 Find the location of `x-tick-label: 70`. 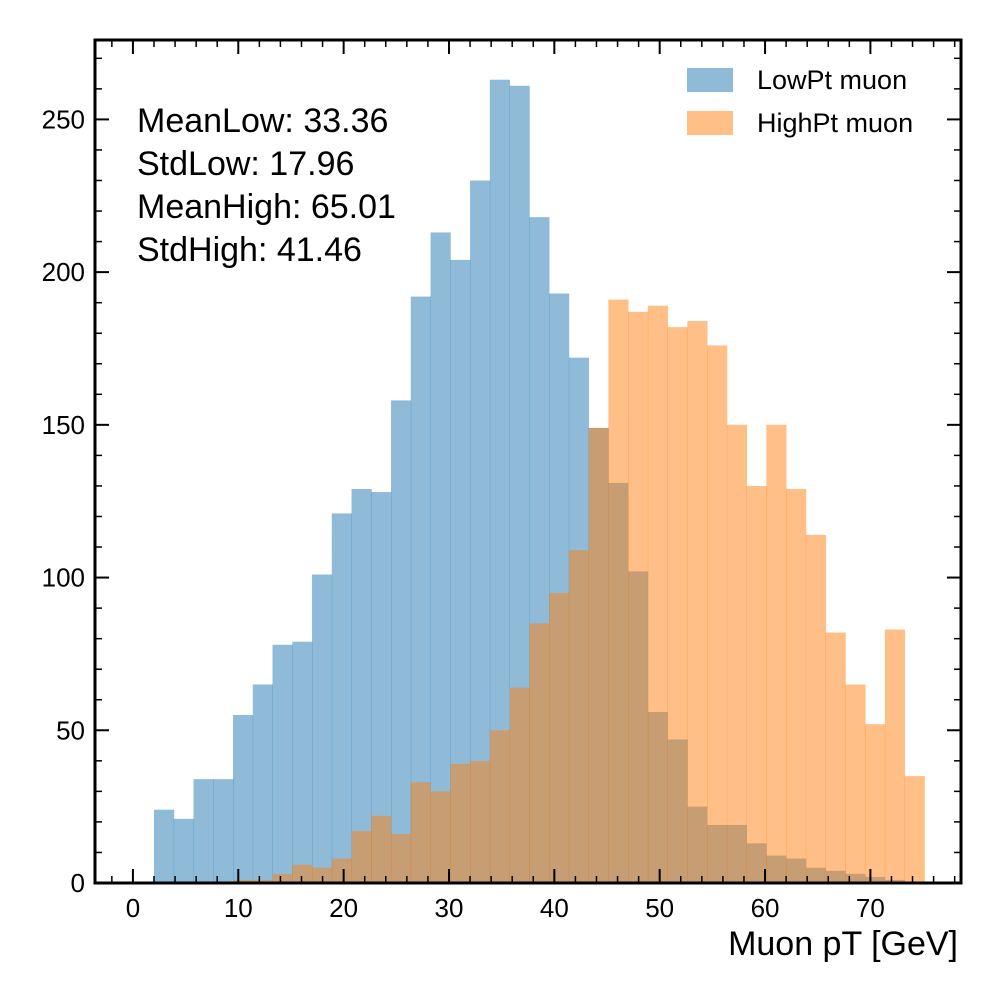

x-tick-label: 70 is located at coordinates (870, 908).